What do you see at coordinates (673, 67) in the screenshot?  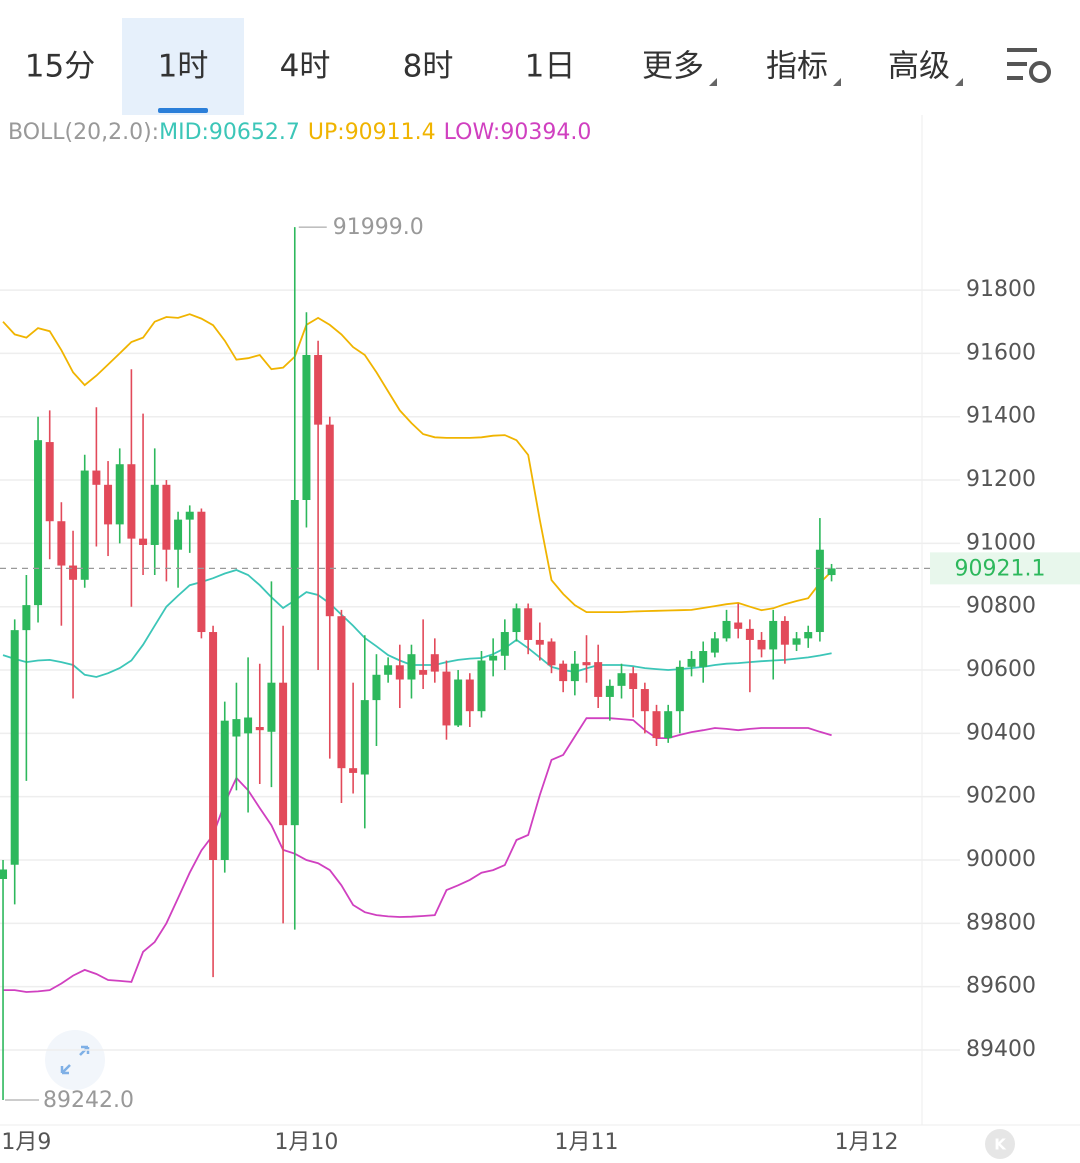 I see `timeframe-tab: 更多` at bounding box center [673, 67].